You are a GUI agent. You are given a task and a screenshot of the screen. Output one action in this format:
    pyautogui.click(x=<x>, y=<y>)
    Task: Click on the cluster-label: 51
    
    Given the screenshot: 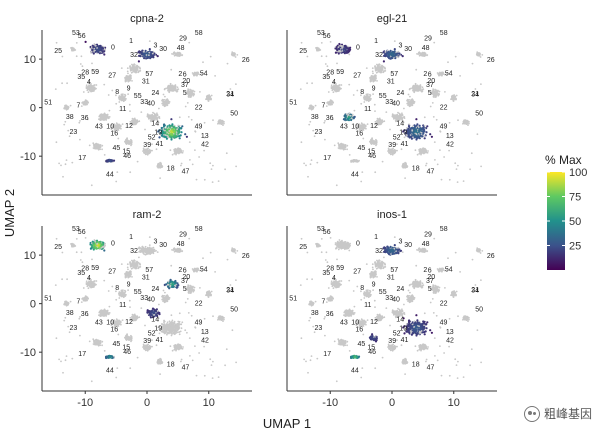 What is the action you would take?
    pyautogui.click(x=48, y=103)
    